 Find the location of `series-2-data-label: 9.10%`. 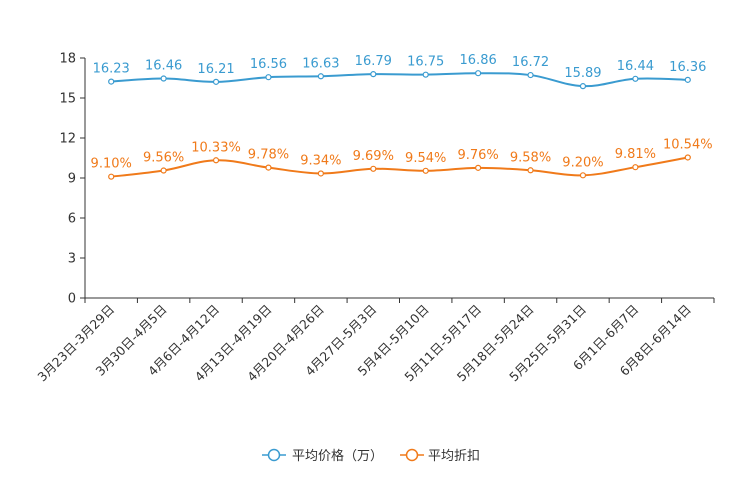

series-2-data-label: 9.10% is located at coordinates (111, 164).